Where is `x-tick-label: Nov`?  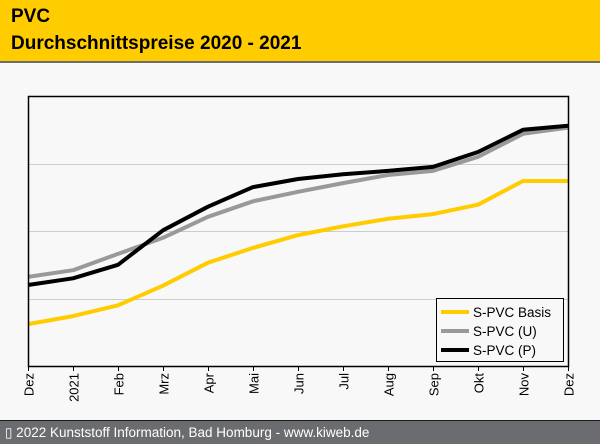
x-tick-label: Nov is located at coordinates (524, 385).